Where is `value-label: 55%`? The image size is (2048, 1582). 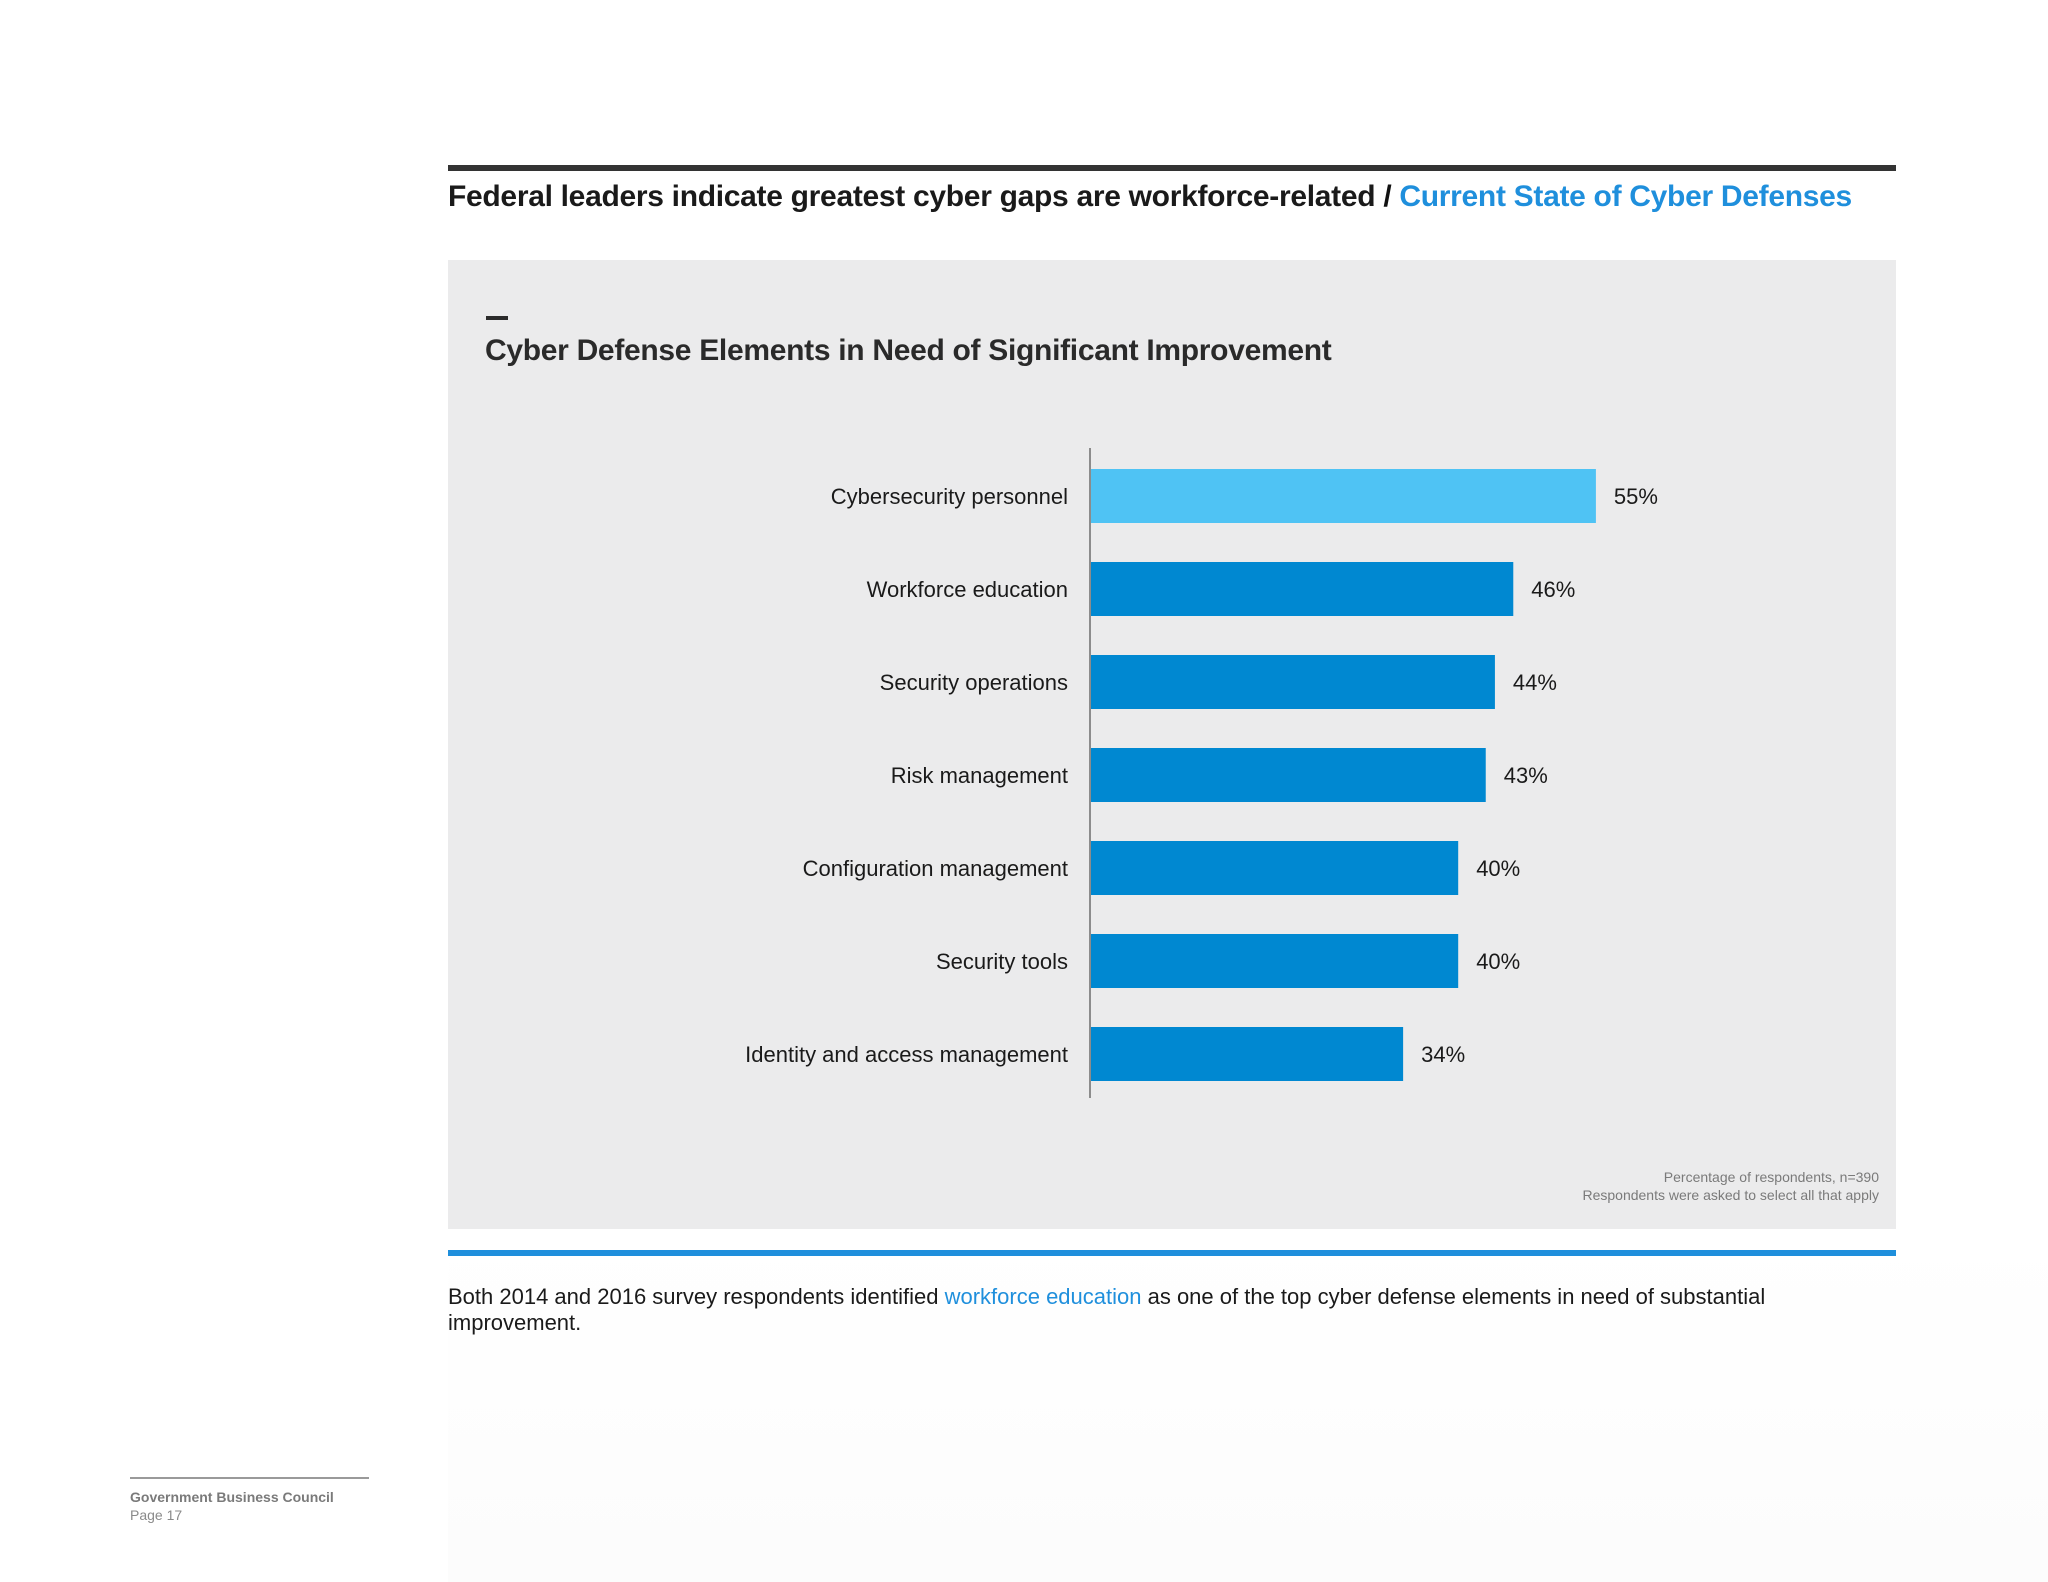
value-label: 55% is located at coordinates (1636, 496).